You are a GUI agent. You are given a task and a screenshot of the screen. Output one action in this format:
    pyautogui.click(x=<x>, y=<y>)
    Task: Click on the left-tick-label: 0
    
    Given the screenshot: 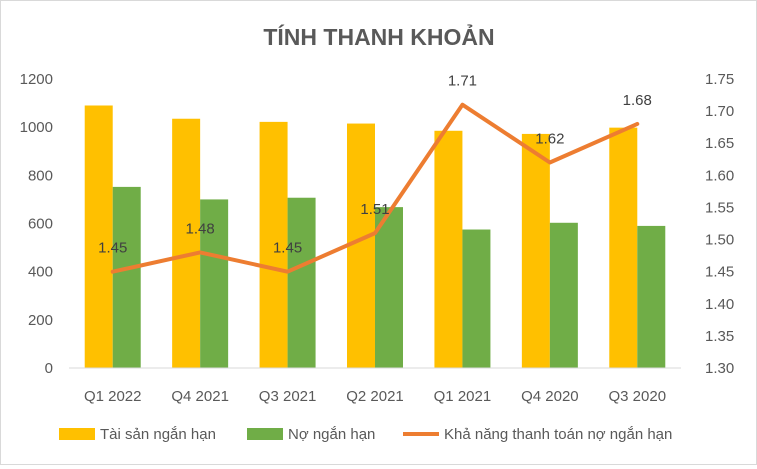 What is the action you would take?
    pyautogui.click(x=49, y=368)
    